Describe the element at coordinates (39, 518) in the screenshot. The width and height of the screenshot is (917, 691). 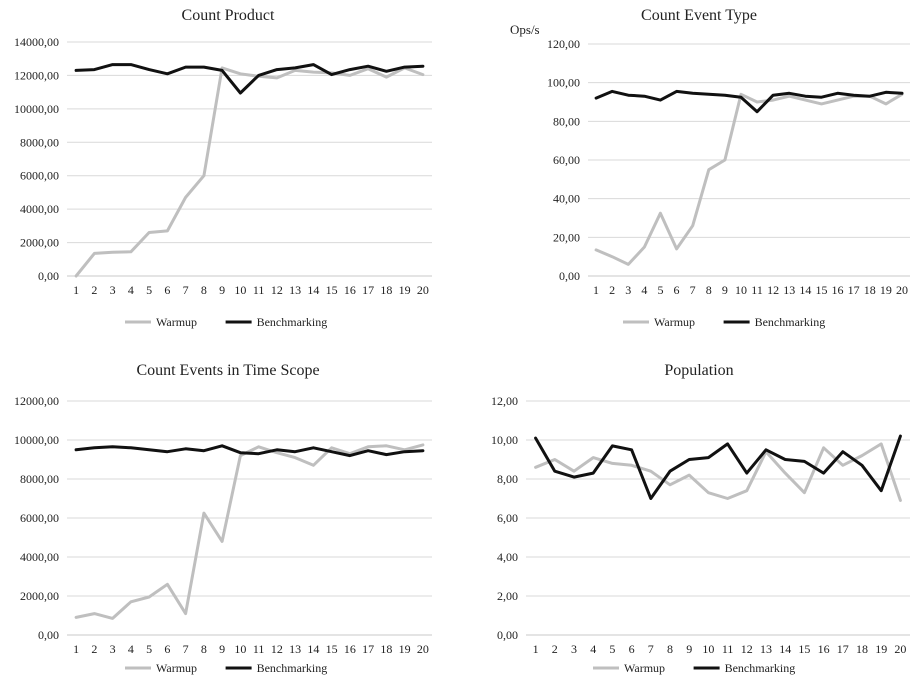
I see `y-tick-label: 6000,00` at that location.